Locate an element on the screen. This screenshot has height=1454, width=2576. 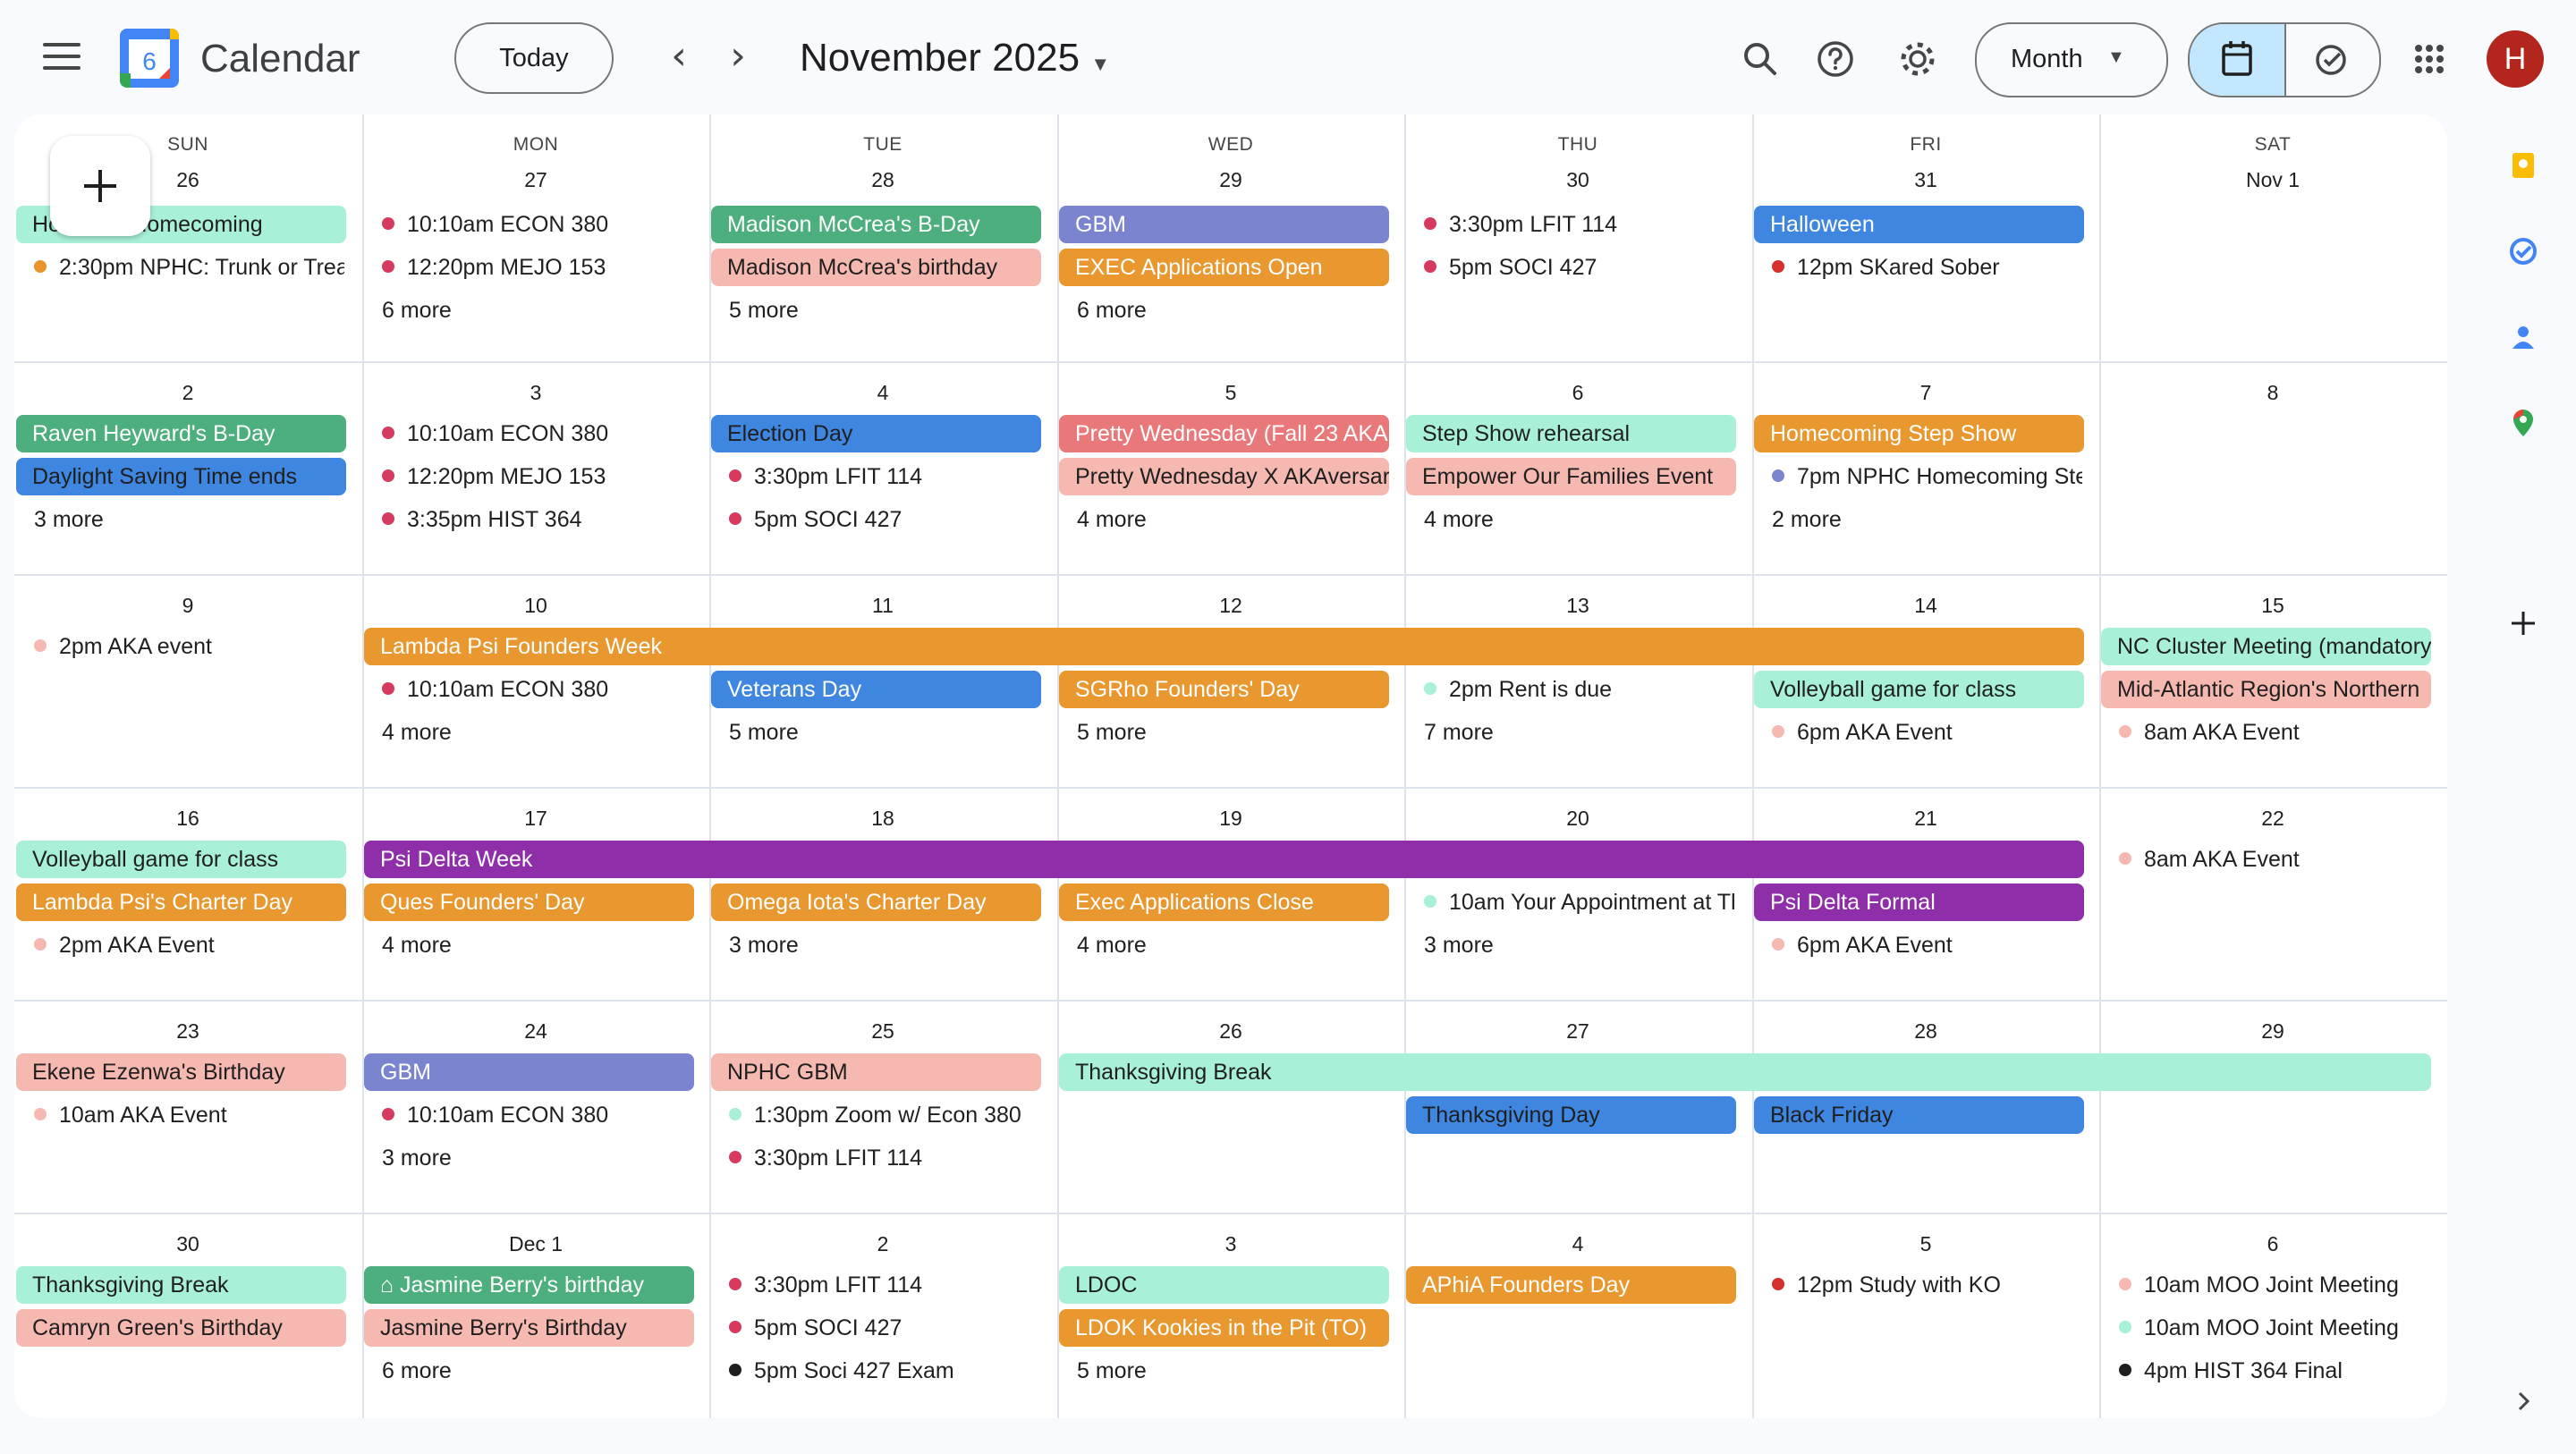
tasks-view-toggle is located at coordinates (2332, 60).